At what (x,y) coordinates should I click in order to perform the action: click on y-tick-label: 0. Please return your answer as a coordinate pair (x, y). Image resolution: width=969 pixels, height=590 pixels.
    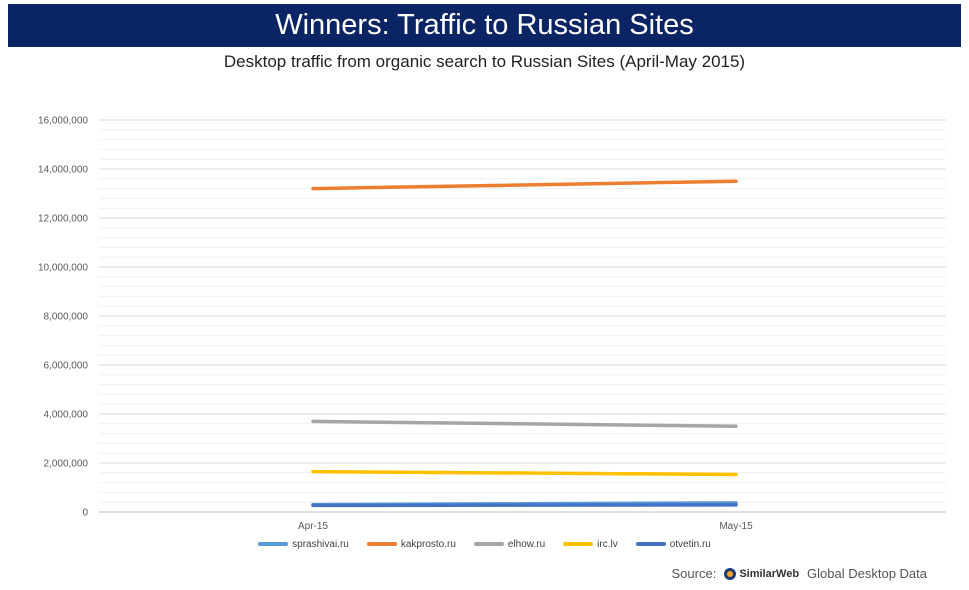
    Looking at the image, I should click on (85, 513).